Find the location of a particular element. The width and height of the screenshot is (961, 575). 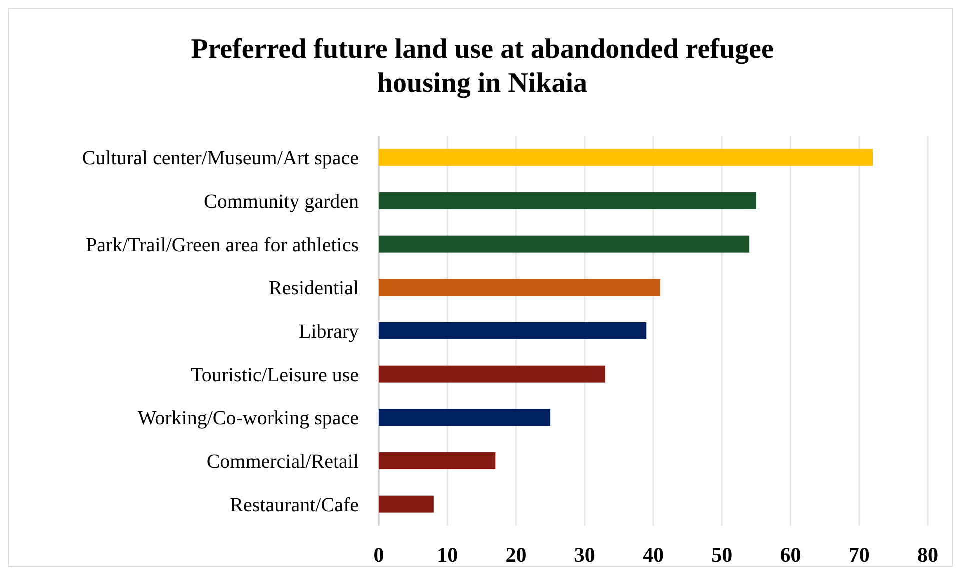

y-tick-label: Park/Trail/Green area for athletics is located at coordinates (223, 245).